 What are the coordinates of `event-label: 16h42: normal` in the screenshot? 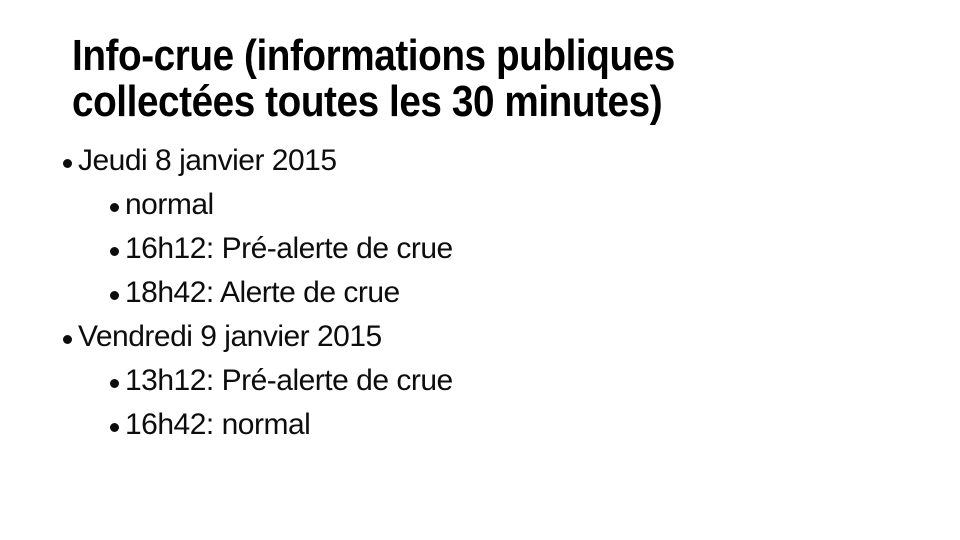 It's located at (218, 424).